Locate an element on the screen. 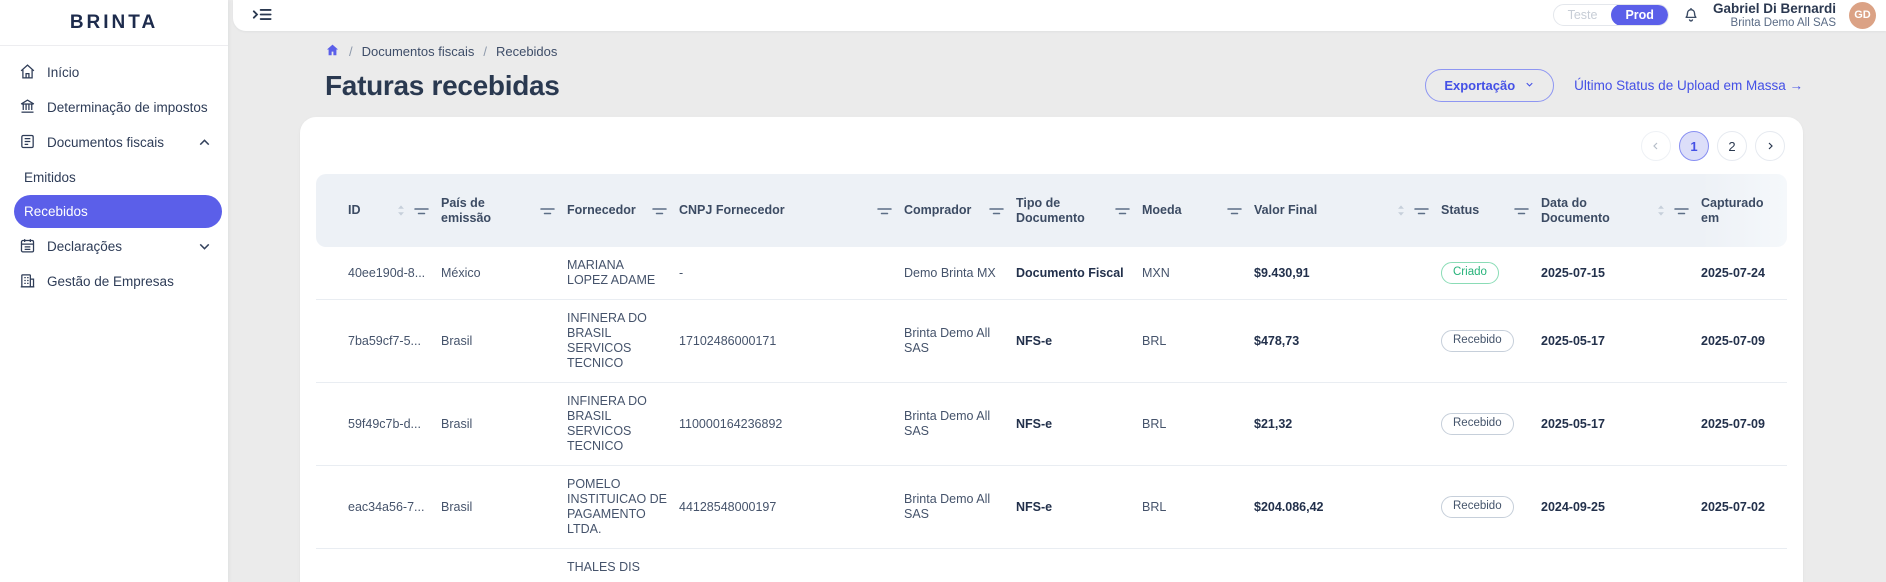 The width and height of the screenshot is (1886, 582). pagination-next-button is located at coordinates (1770, 146).